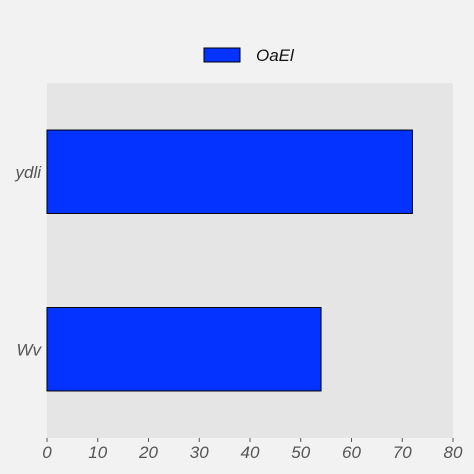 This screenshot has width=474, height=474. Describe the element at coordinates (97, 452) in the screenshot. I see `x-tick-label-10: 10` at that location.